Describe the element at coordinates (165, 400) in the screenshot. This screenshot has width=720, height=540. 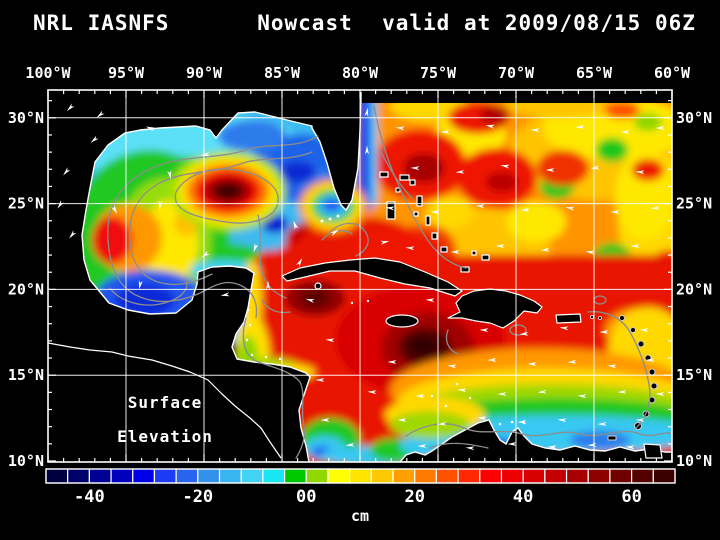
I see `coastline-pacific` at that location.